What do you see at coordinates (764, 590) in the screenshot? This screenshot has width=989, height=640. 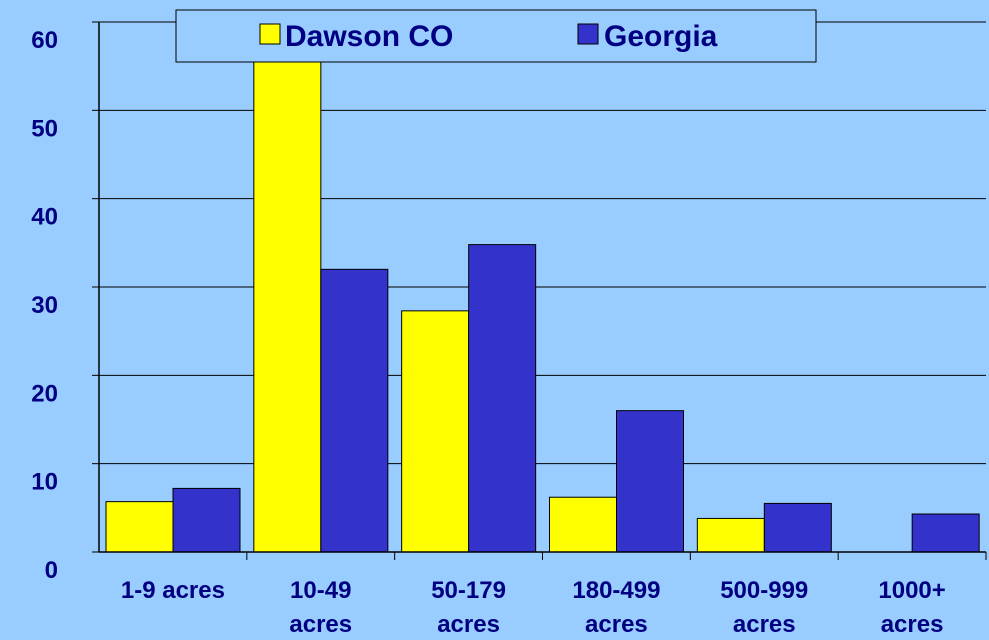 I see `x-tick-label: 500-999` at bounding box center [764, 590].